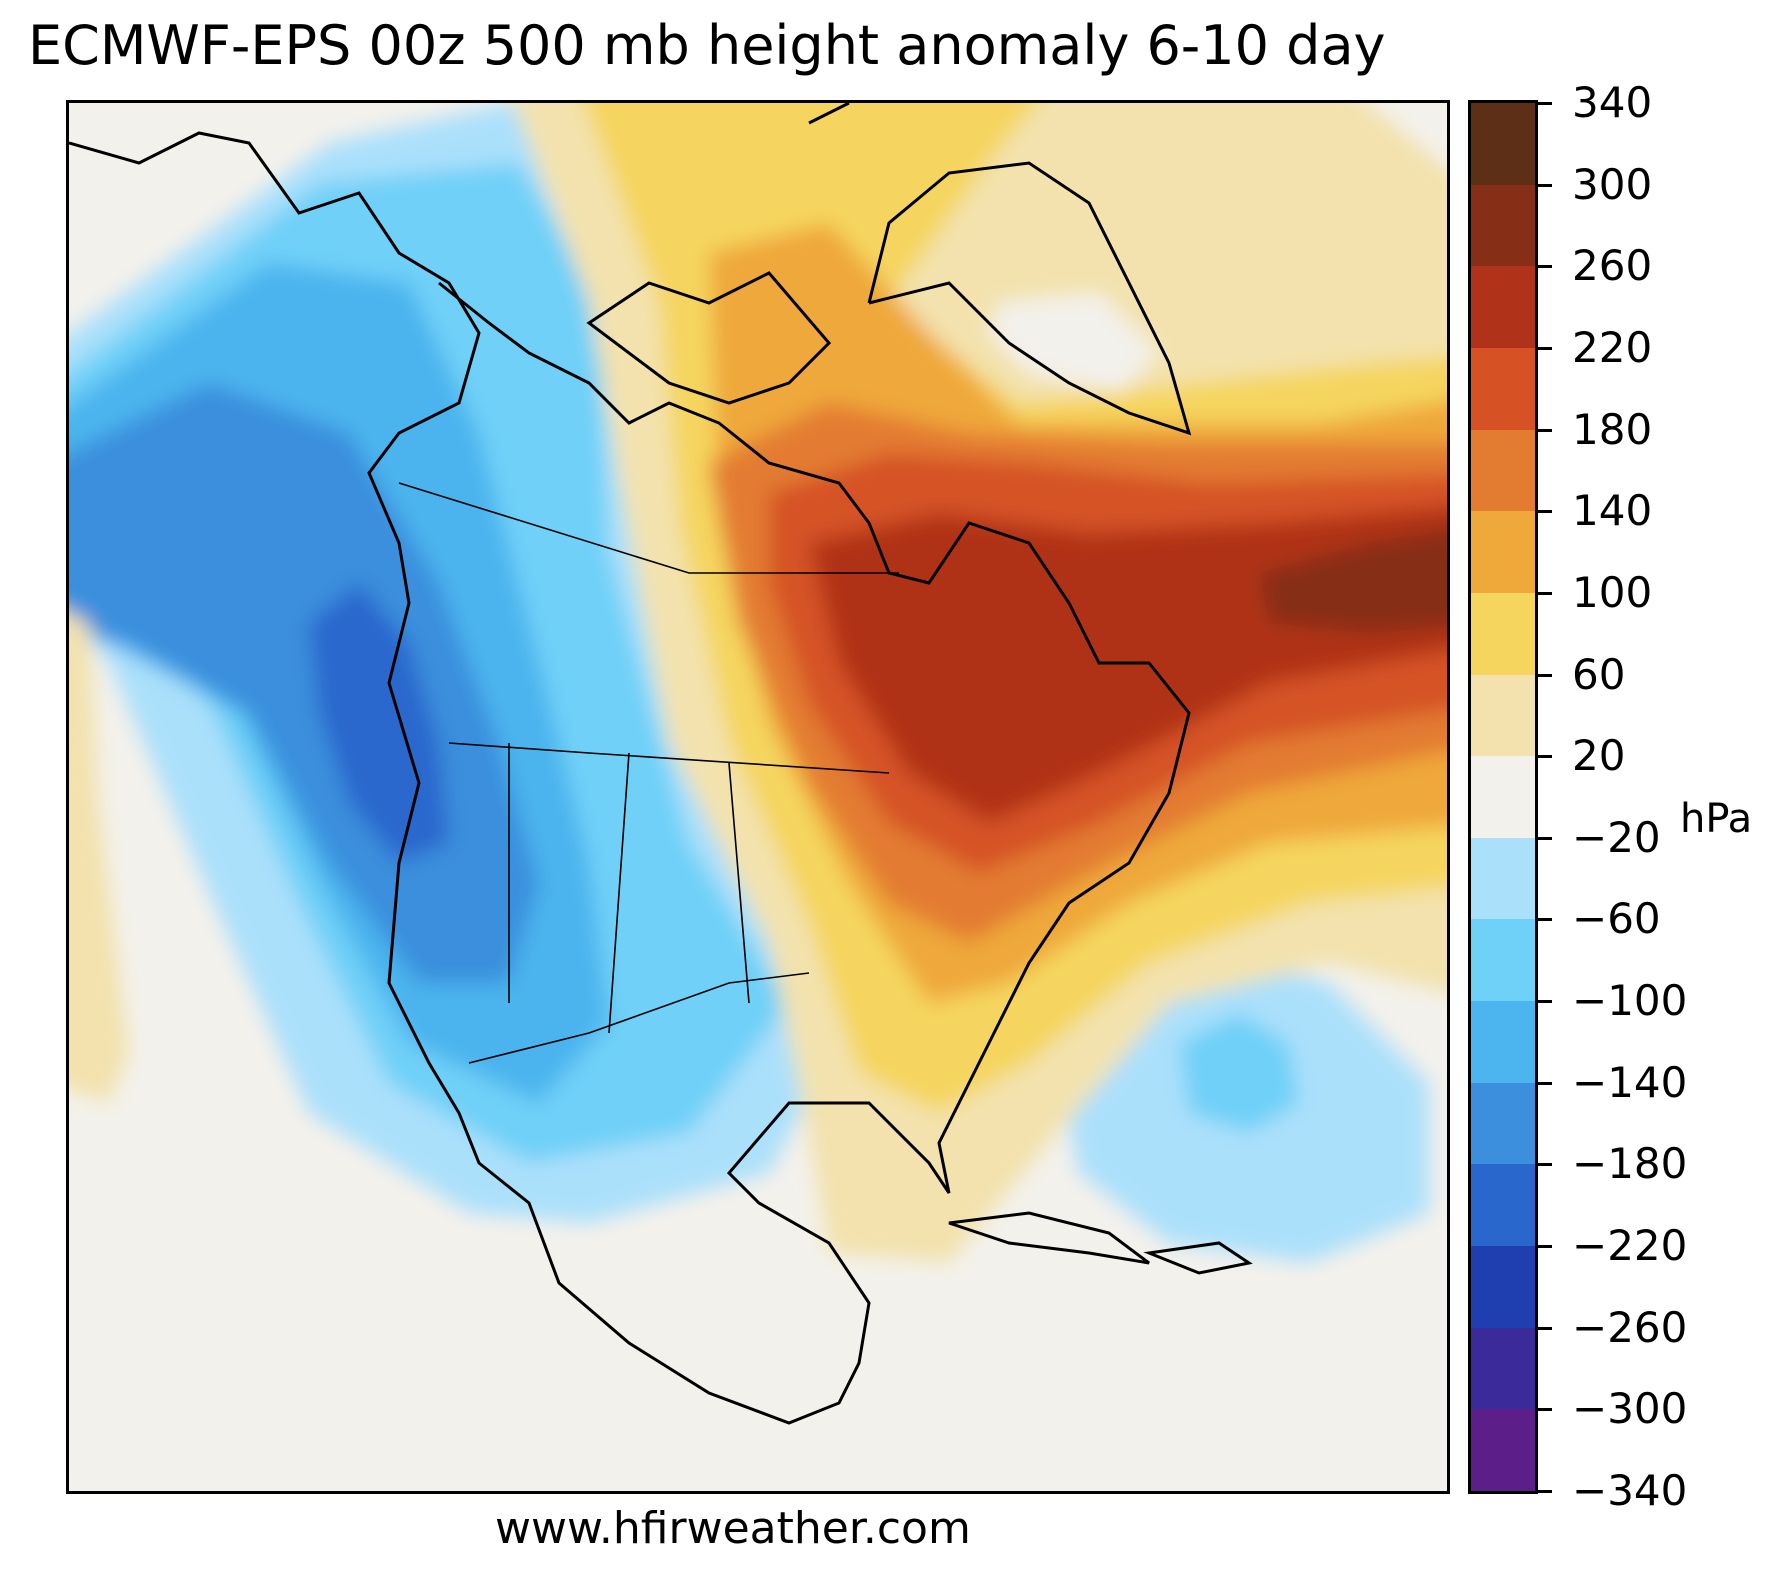 The image size is (1776, 1576). What do you see at coordinates (1630, 1082) in the screenshot?
I see `colorbar-tick-label: −140` at bounding box center [1630, 1082].